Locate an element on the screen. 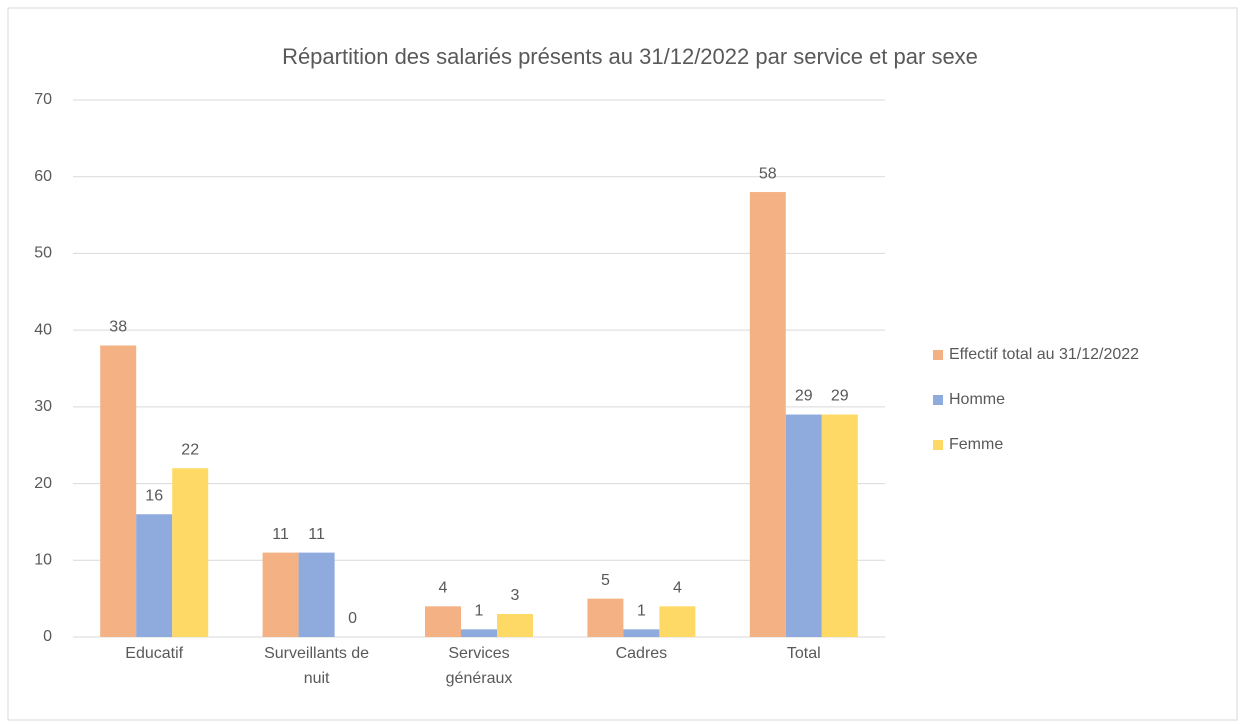 The height and width of the screenshot is (724, 1245). x-tick-label: Cadres is located at coordinates (641, 653).